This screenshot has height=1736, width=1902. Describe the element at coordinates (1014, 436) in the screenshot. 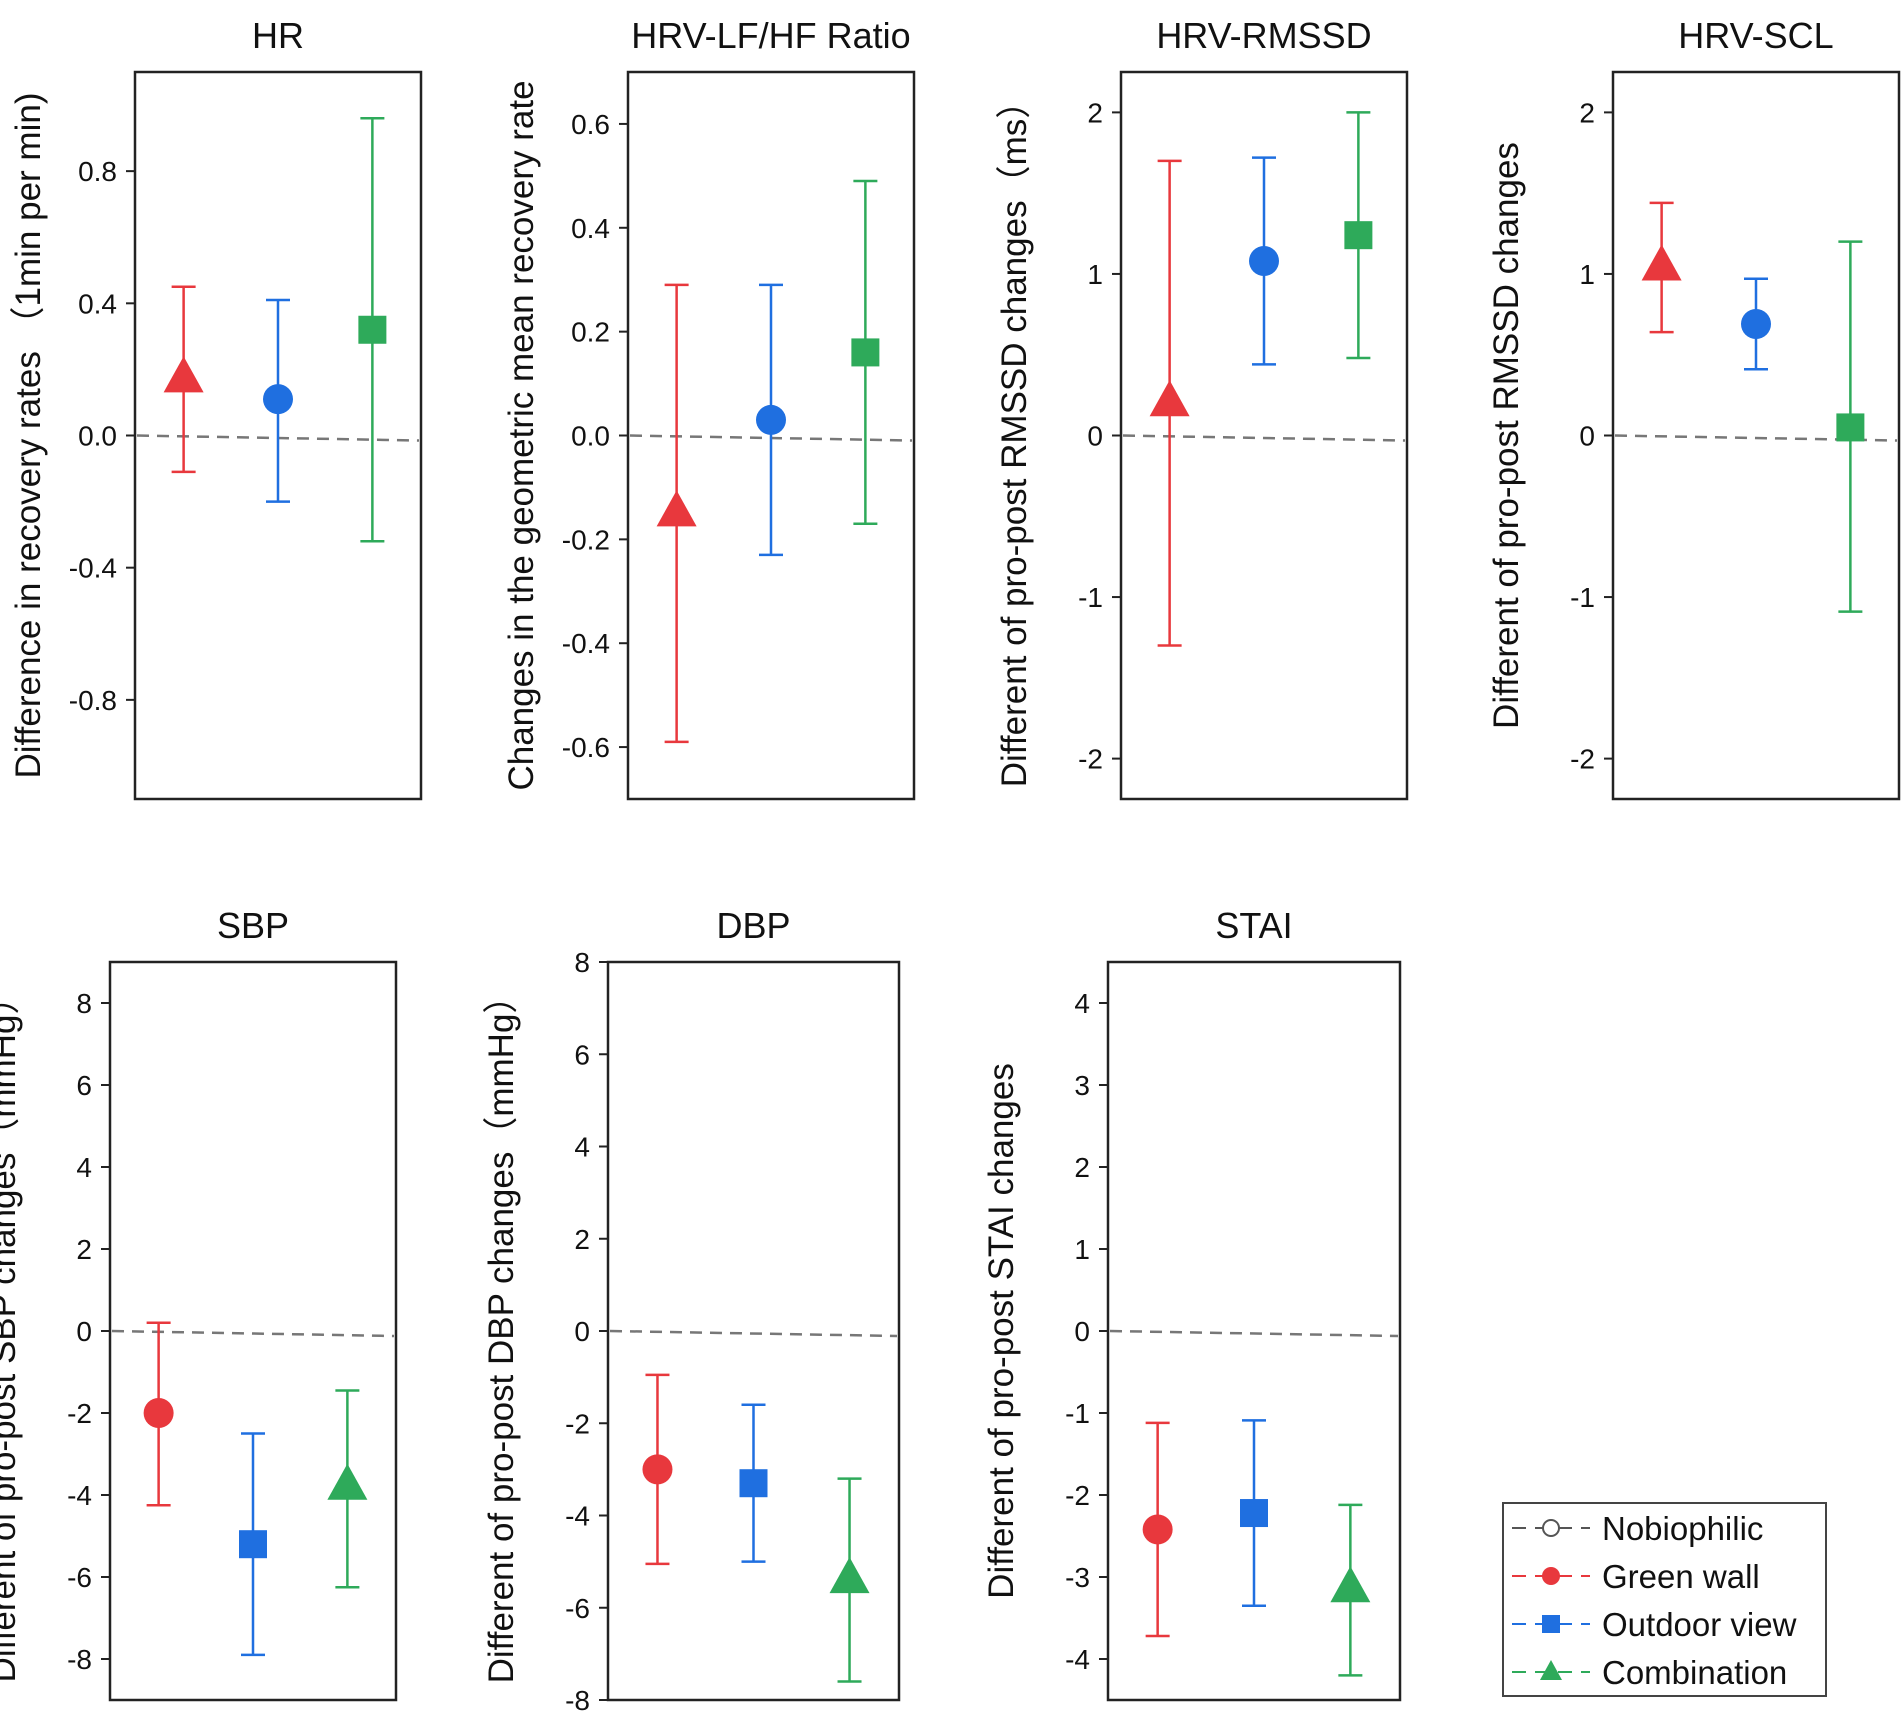

I see `y-axis-label: Different of pro-post RMSSD changes（ms）` at that location.